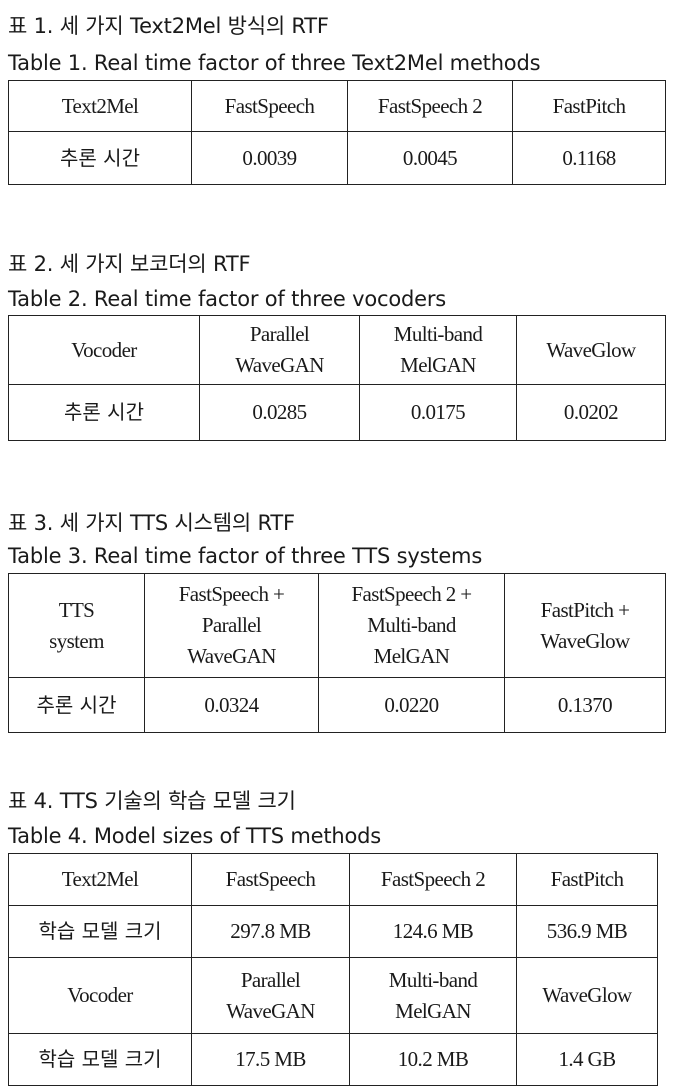 The height and width of the screenshot is (1089, 694). I want to click on table3-caption-ko: 표 3. 세 가지 TTS 시스템의 RTF, so click(151, 523).